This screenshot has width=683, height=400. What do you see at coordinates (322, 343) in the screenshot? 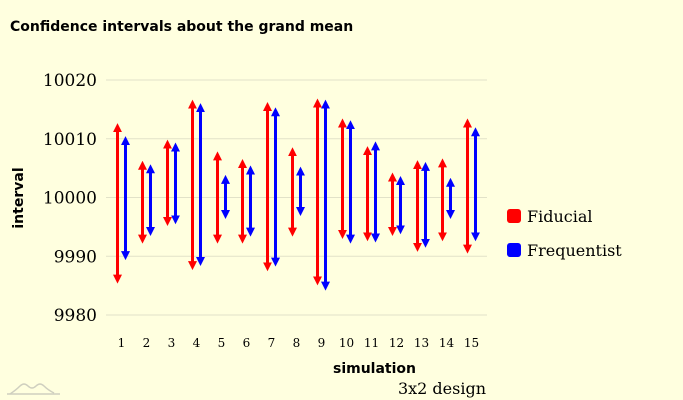
I see `x-tick-label: 9` at bounding box center [322, 343].